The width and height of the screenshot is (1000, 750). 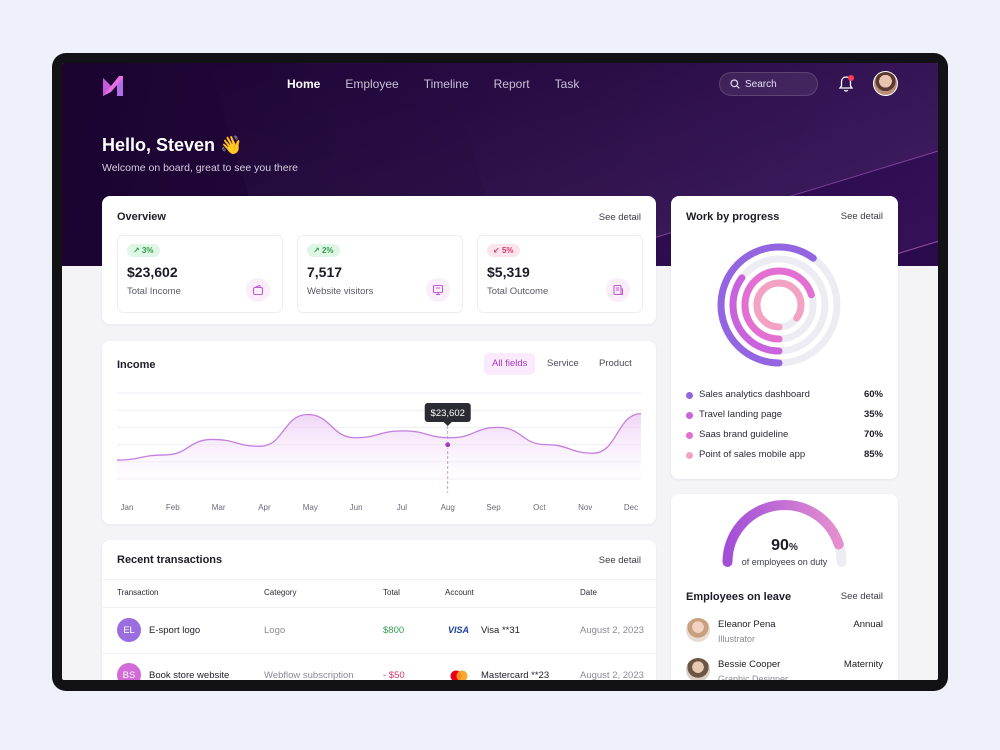 I want to click on tab-all-fields: All fields, so click(x=510, y=364).